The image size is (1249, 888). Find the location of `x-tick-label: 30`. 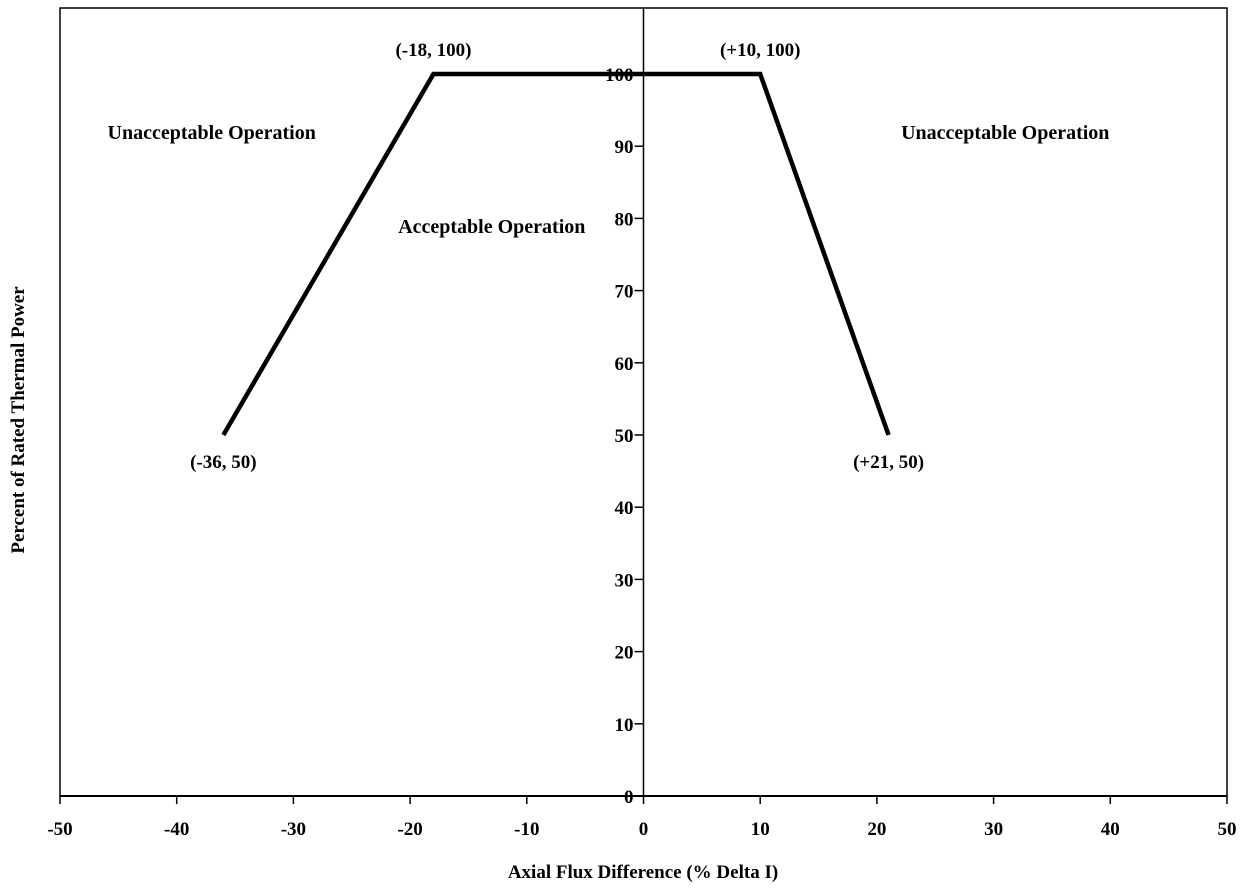

x-tick-label: 30 is located at coordinates (993, 829).